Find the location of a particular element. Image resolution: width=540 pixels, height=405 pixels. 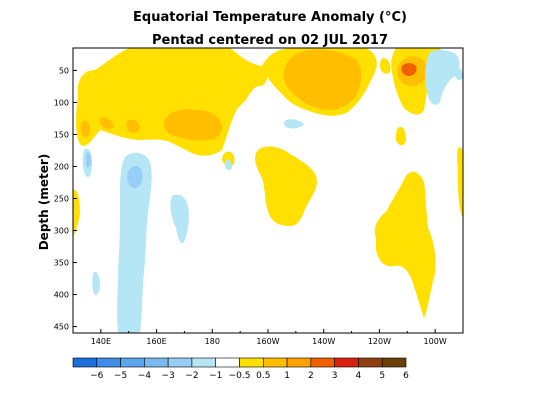

cool-spot-west-deep is located at coordinates (96, 283).